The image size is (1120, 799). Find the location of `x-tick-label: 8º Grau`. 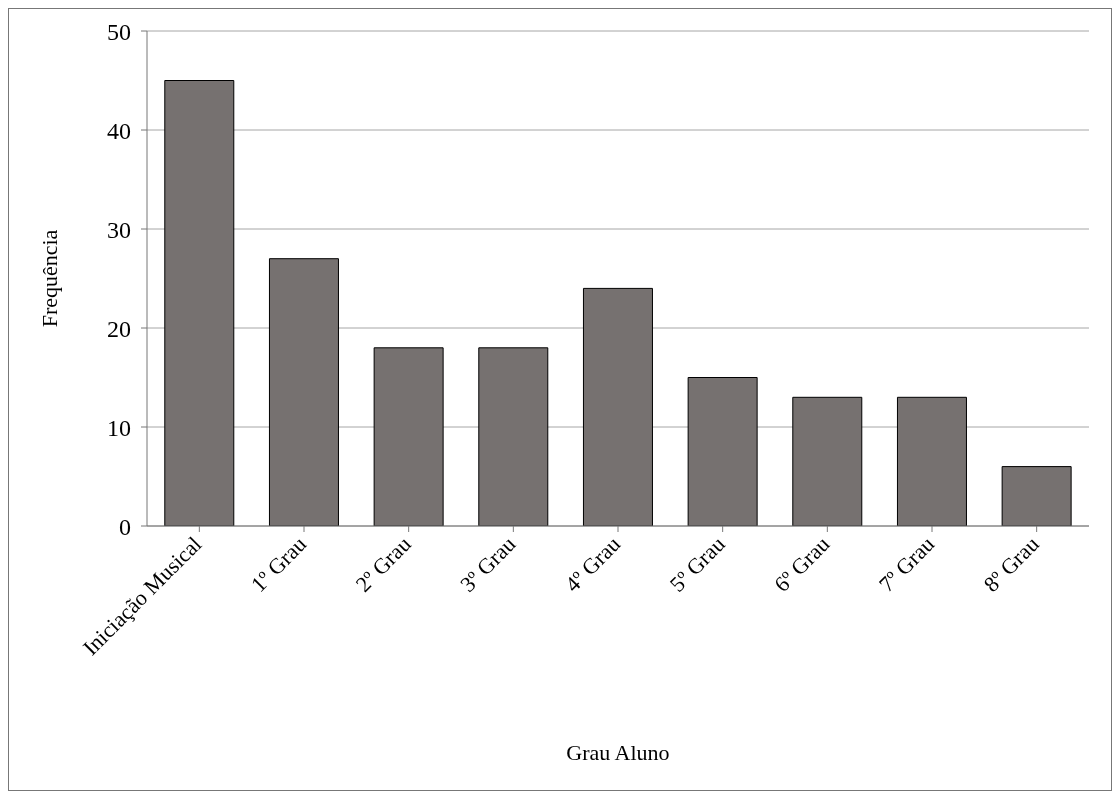

x-tick-label: 8º Grau is located at coordinates (1011, 564).